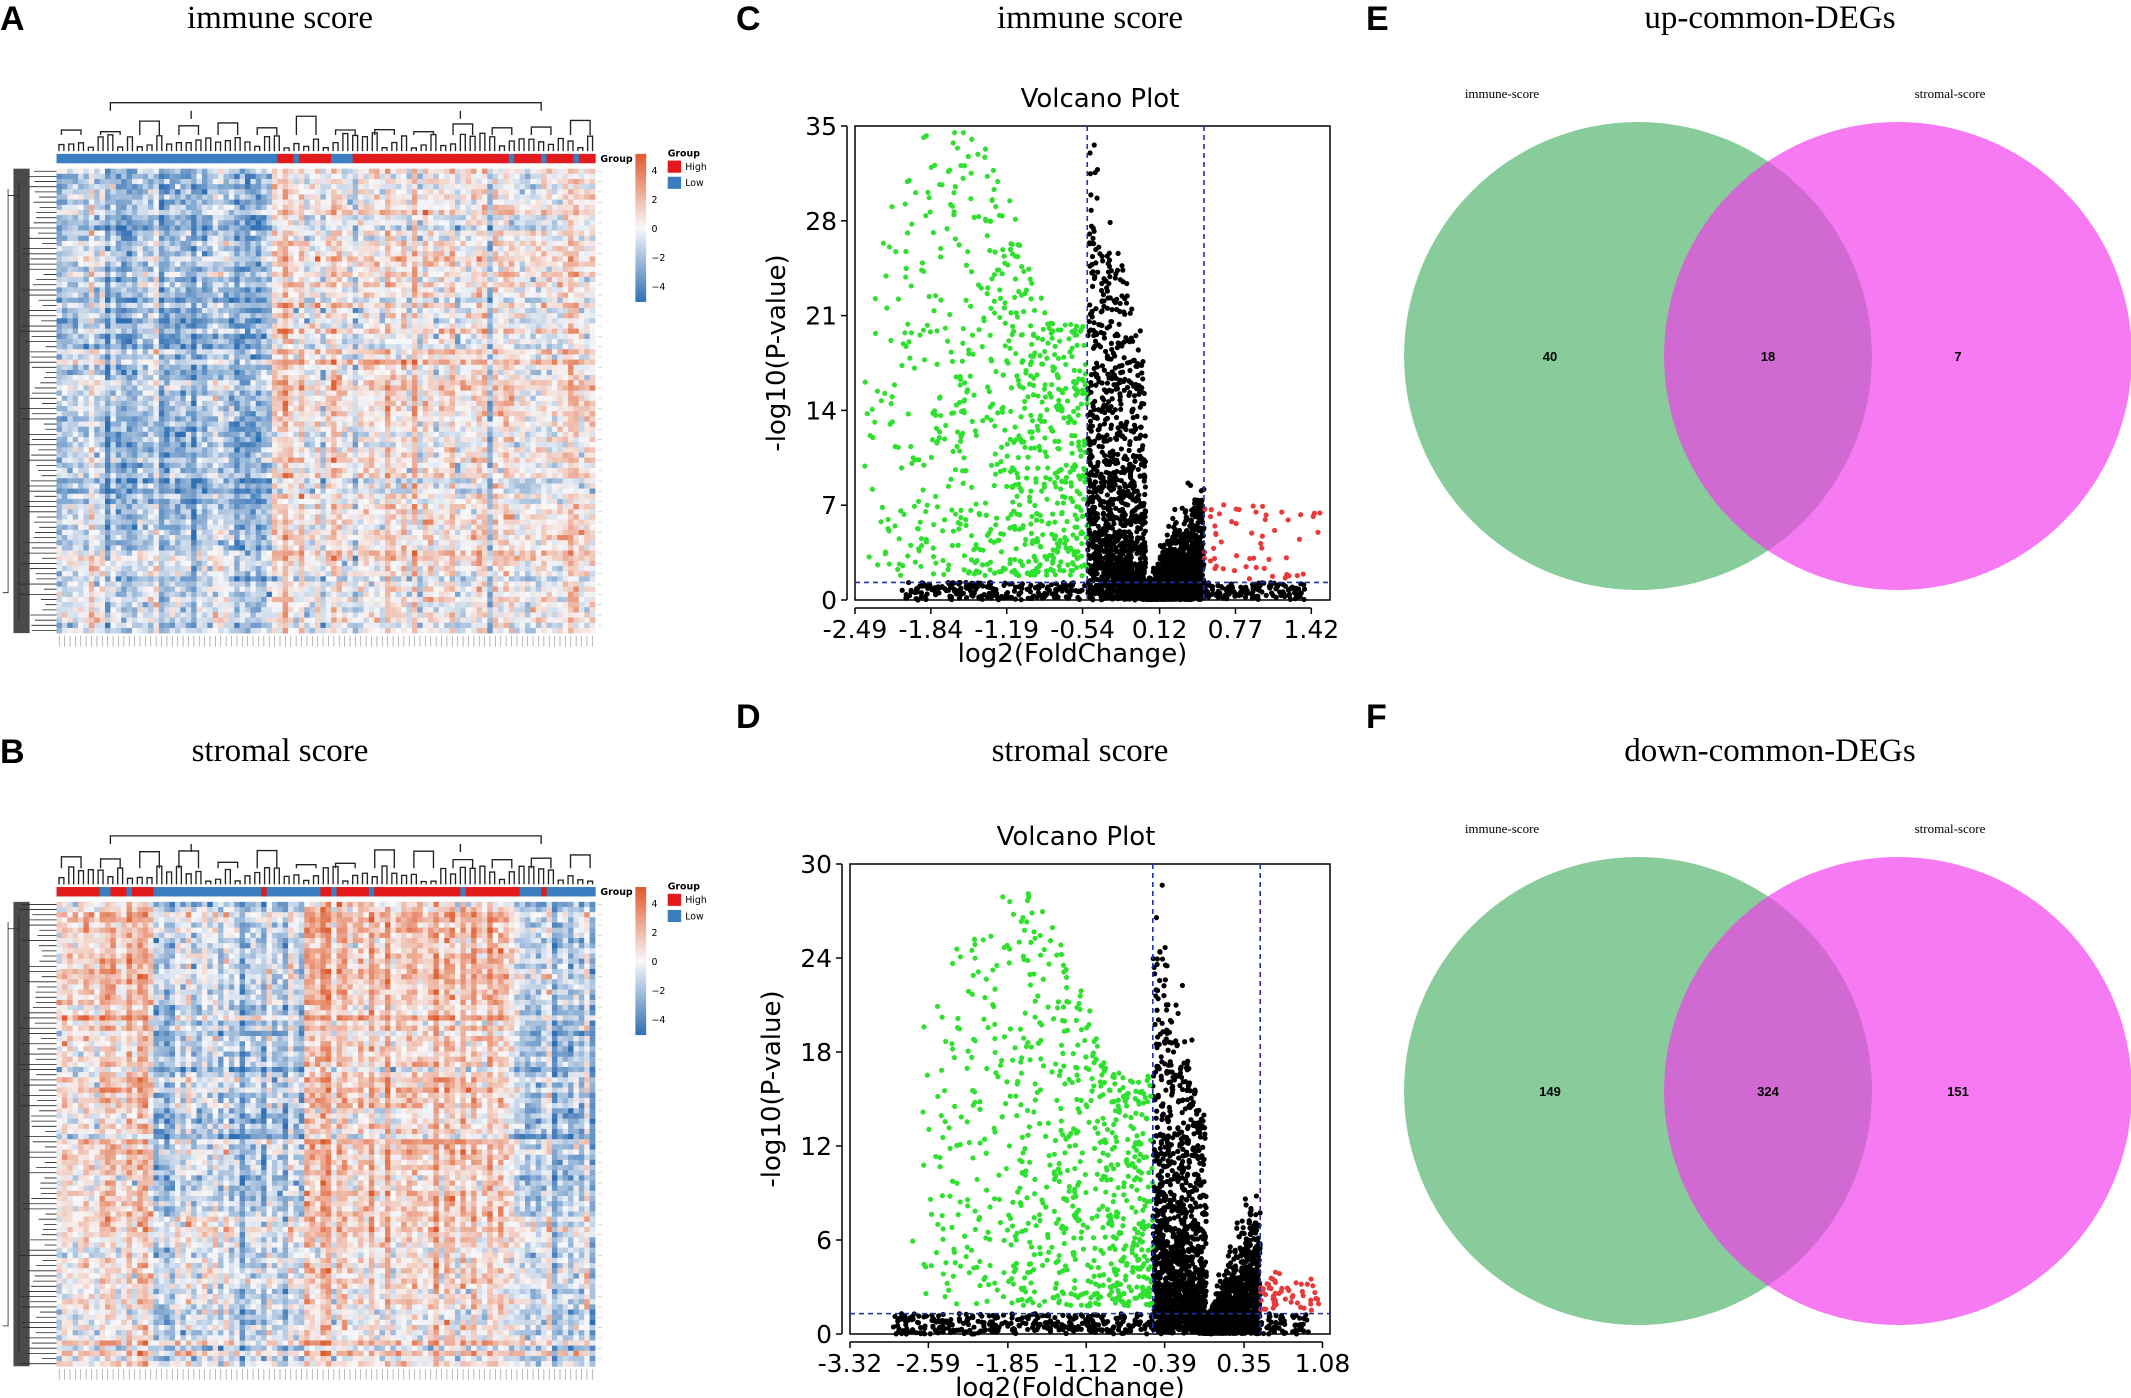 Image resolution: width=2131 pixels, height=1398 pixels. Describe the element at coordinates (587, 158) in the screenshot. I see `annotation-high` at that location.